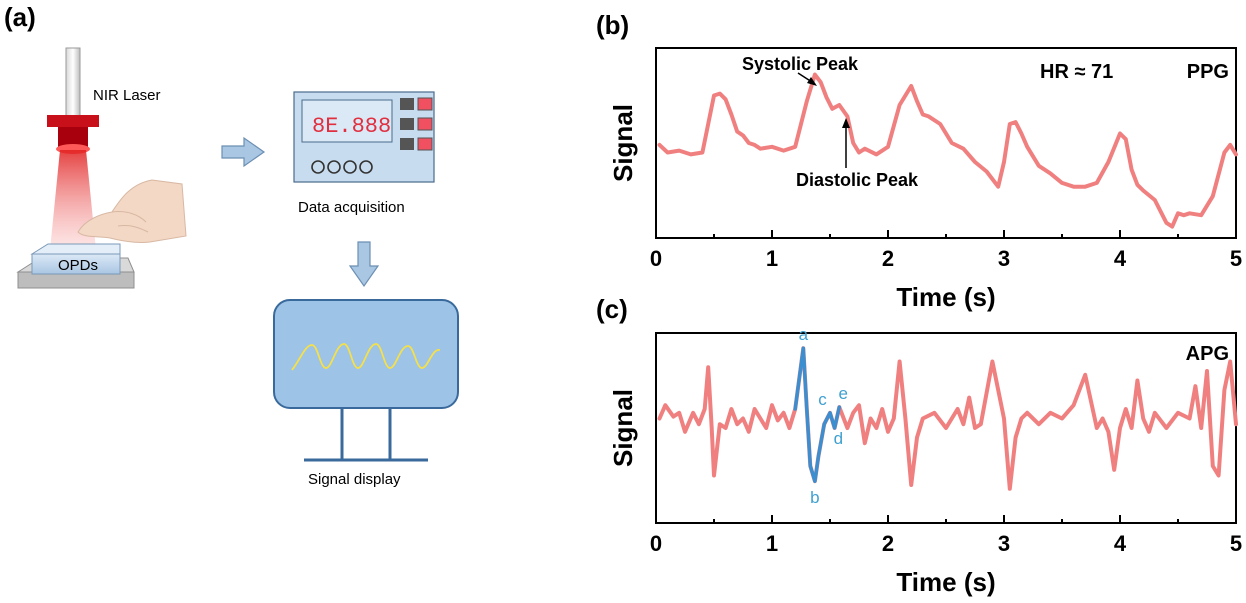 The width and height of the screenshot is (1246, 603). Describe the element at coordinates (354, 479) in the screenshot. I see `display-label: Signal display` at that location.